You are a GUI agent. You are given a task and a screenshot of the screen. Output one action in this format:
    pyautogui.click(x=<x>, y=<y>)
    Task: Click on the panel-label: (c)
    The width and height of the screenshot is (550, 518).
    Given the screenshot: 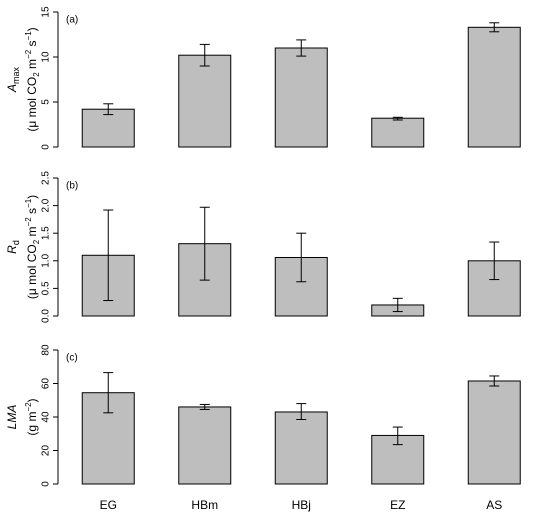 What is the action you would take?
    pyautogui.click(x=72, y=357)
    